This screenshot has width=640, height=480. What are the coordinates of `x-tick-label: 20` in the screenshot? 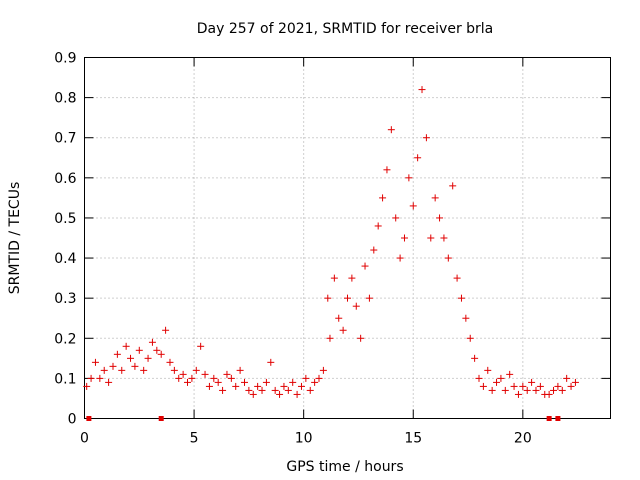 It's located at (523, 439).